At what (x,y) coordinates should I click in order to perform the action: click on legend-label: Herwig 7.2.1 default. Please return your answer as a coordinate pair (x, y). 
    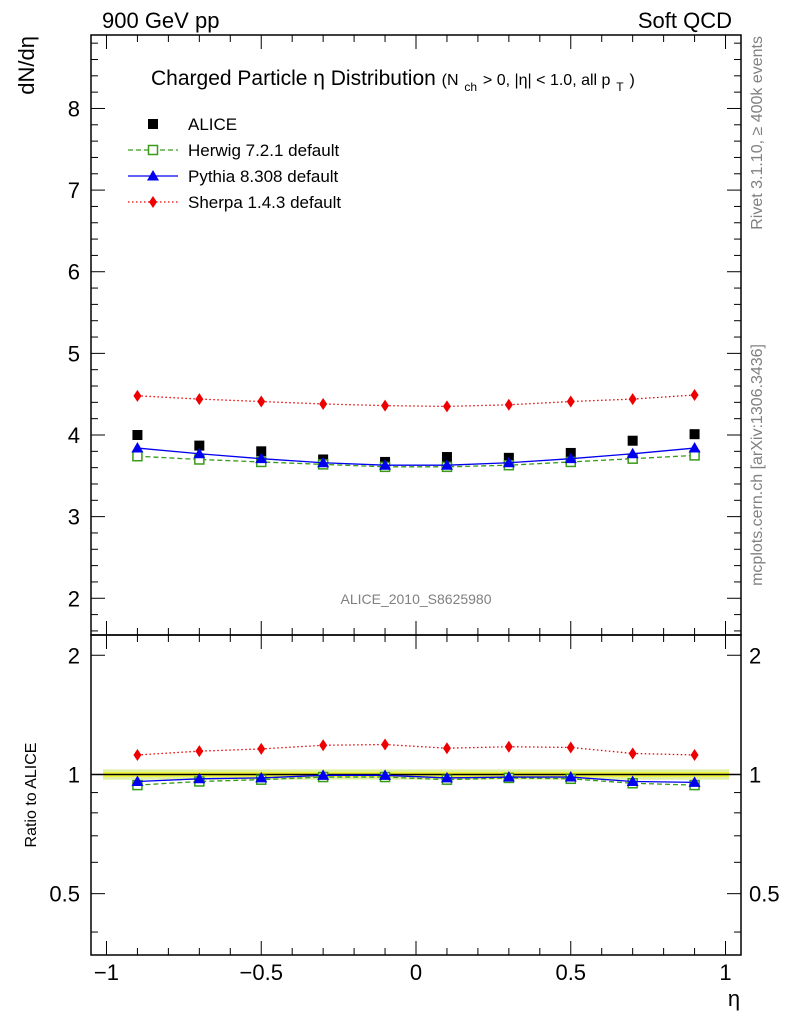
    Looking at the image, I should click on (263, 150).